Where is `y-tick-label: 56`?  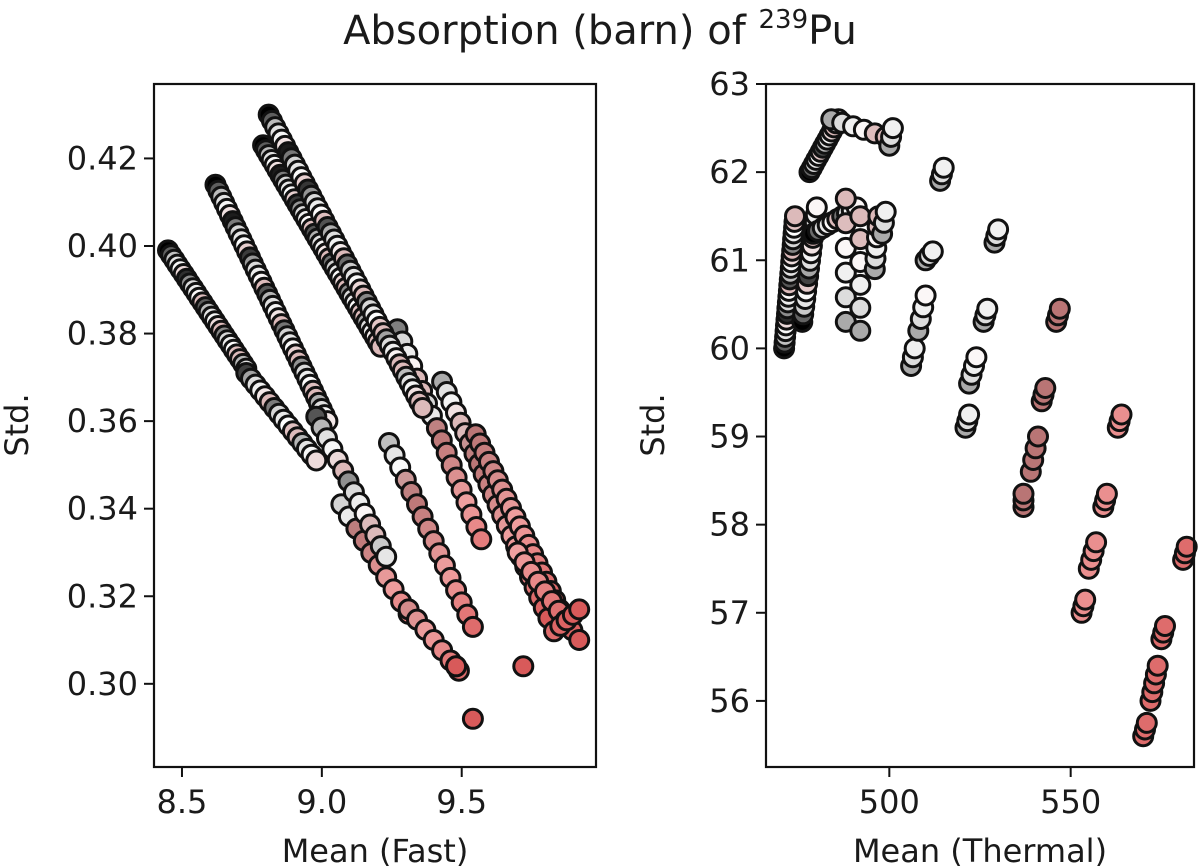
y-tick-label: 56 is located at coordinates (729, 701).